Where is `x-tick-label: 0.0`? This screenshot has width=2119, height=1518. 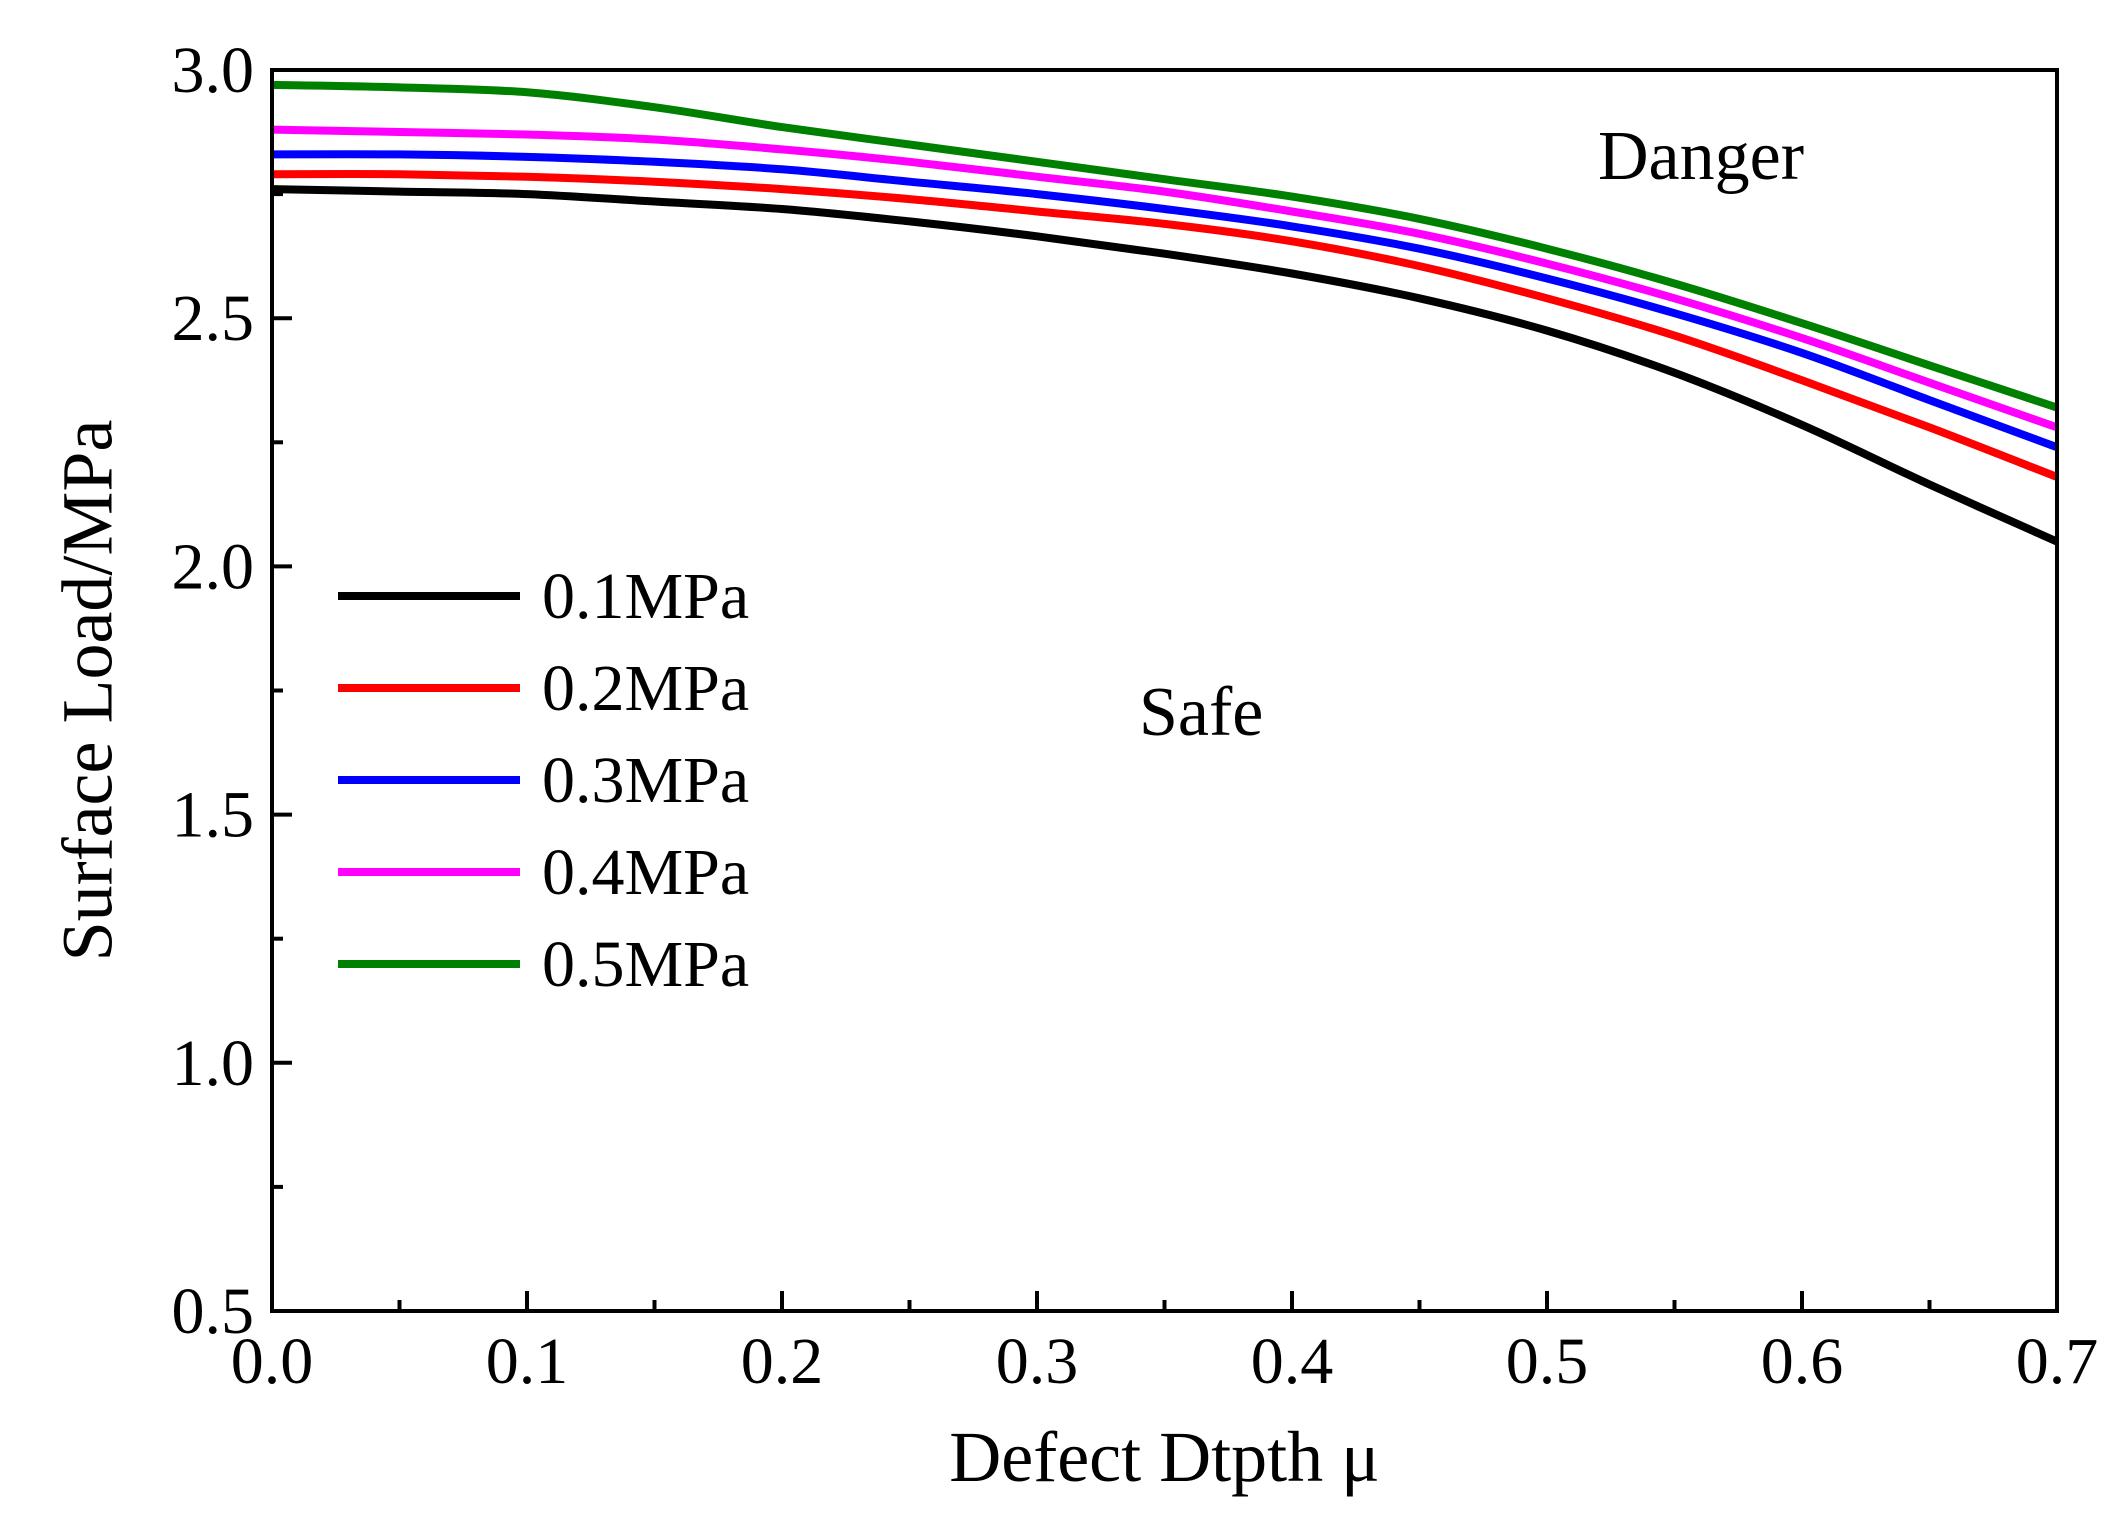
x-tick-label: 0.0 is located at coordinates (272, 1361).